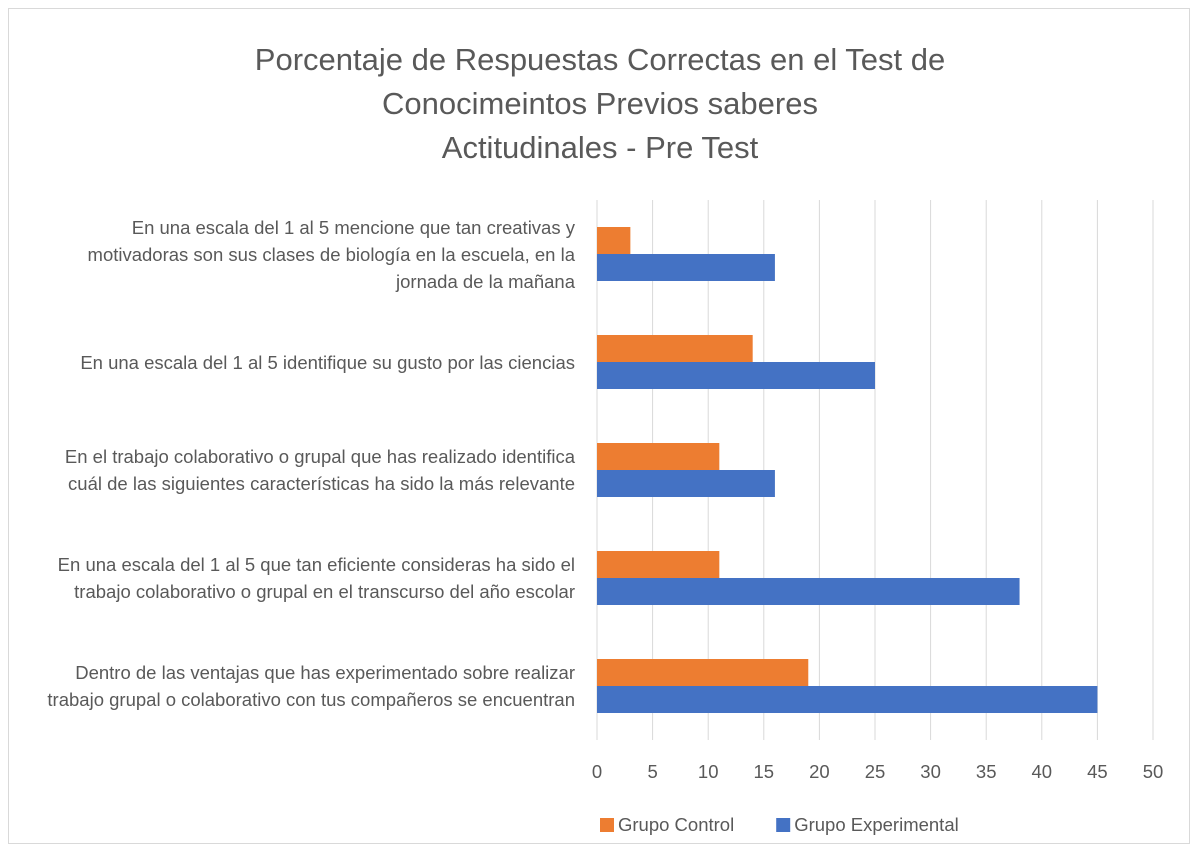 Image resolution: width=1200 pixels, height=854 pixels. I want to click on x-tick-label: 35, so click(986, 771).